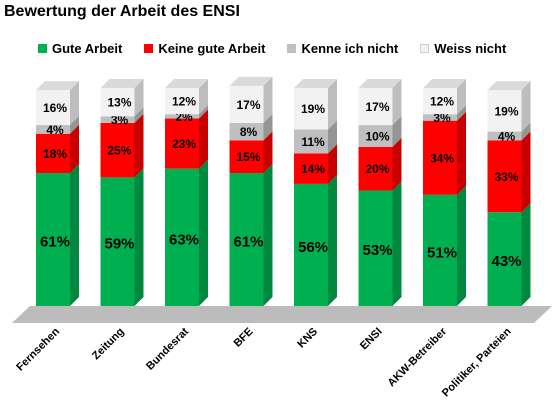 The width and height of the screenshot is (560, 412). I want to click on bar-kns-keine-gute-arbeit, so click(311, 168).